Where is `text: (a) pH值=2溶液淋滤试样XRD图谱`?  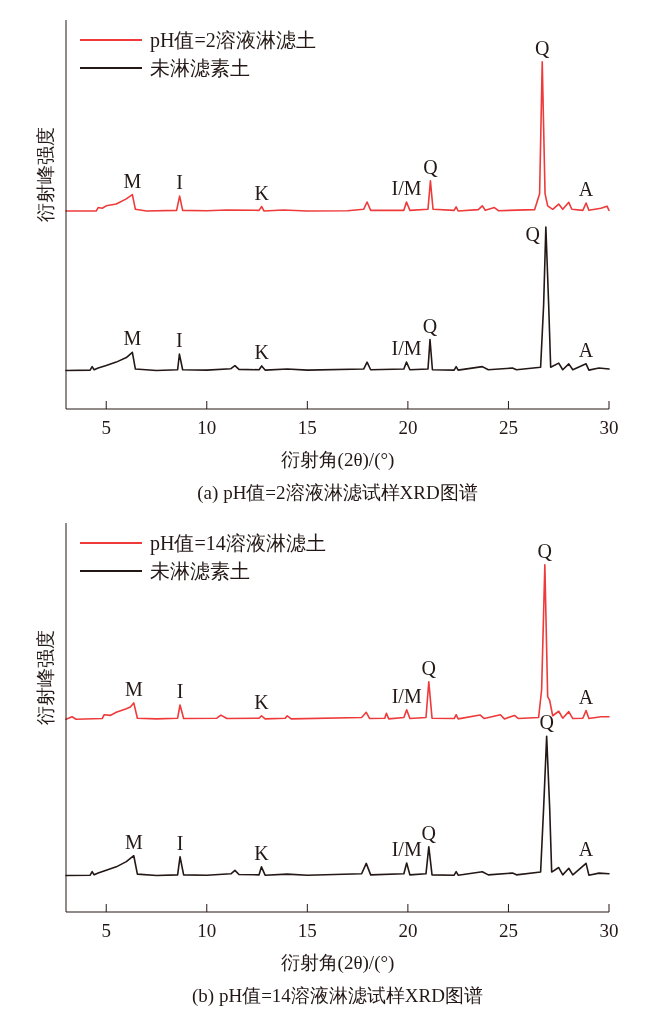
text: (a) pH值=2溶液淋滤试样XRD图谱 is located at coordinates (337, 493).